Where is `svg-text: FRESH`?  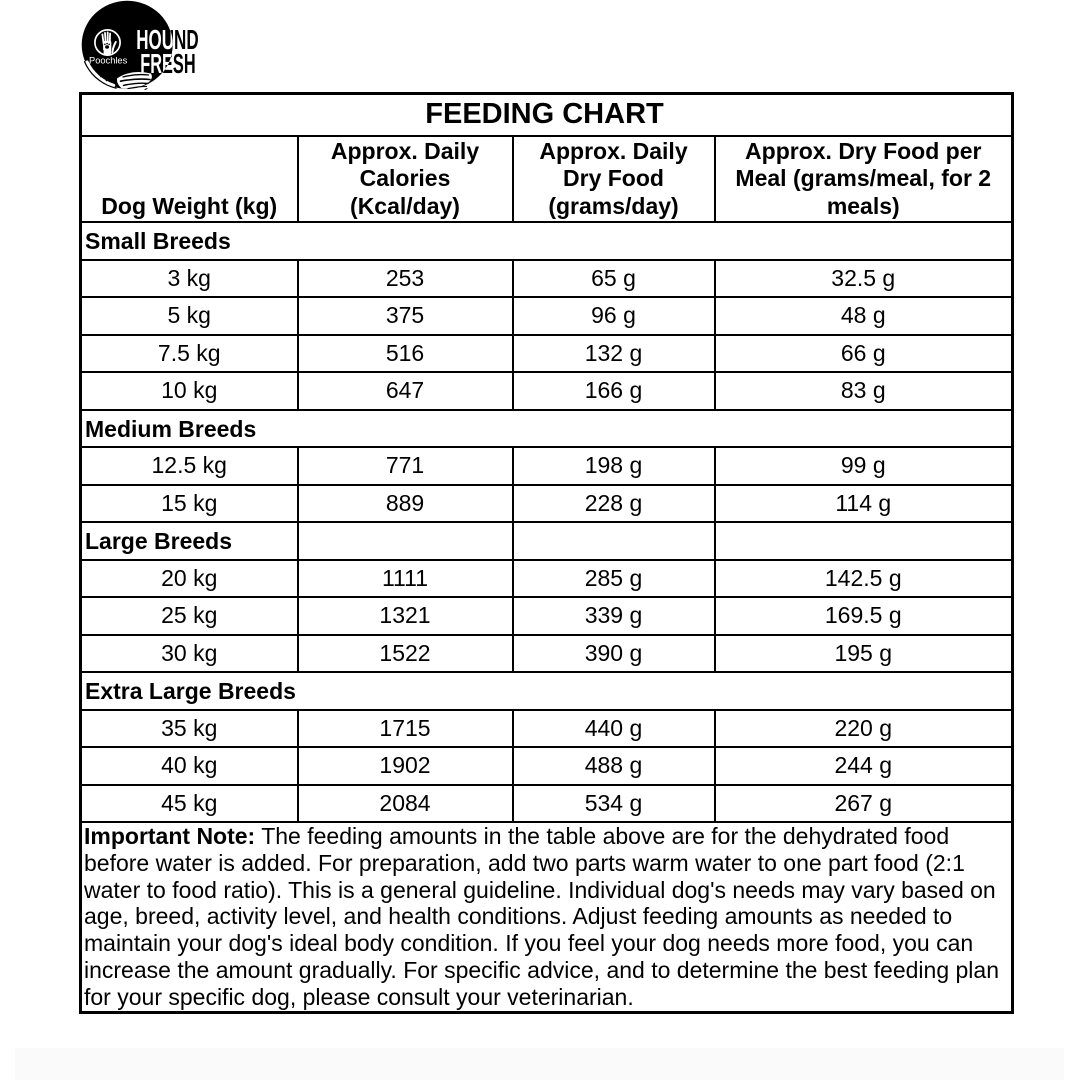
svg-text: FRESH is located at coordinates (167, 63).